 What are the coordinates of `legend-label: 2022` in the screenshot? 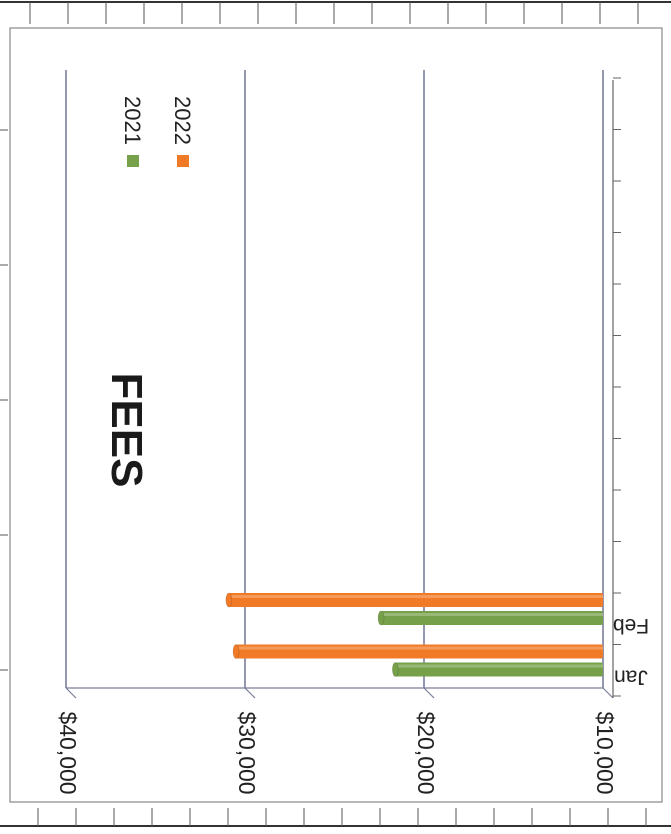 It's located at (182, 120).